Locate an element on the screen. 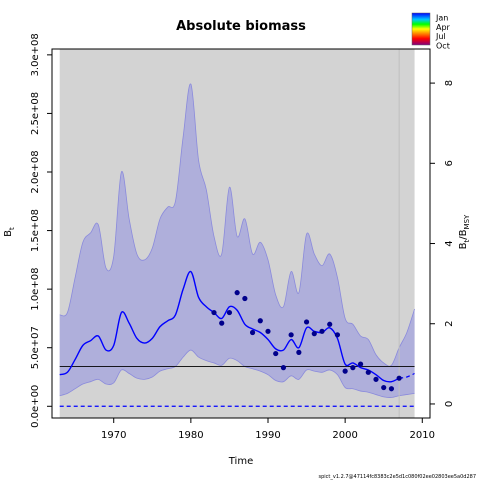 The image size is (480, 480). y-tick-label: 1.5e+08 is located at coordinates (35, 230).